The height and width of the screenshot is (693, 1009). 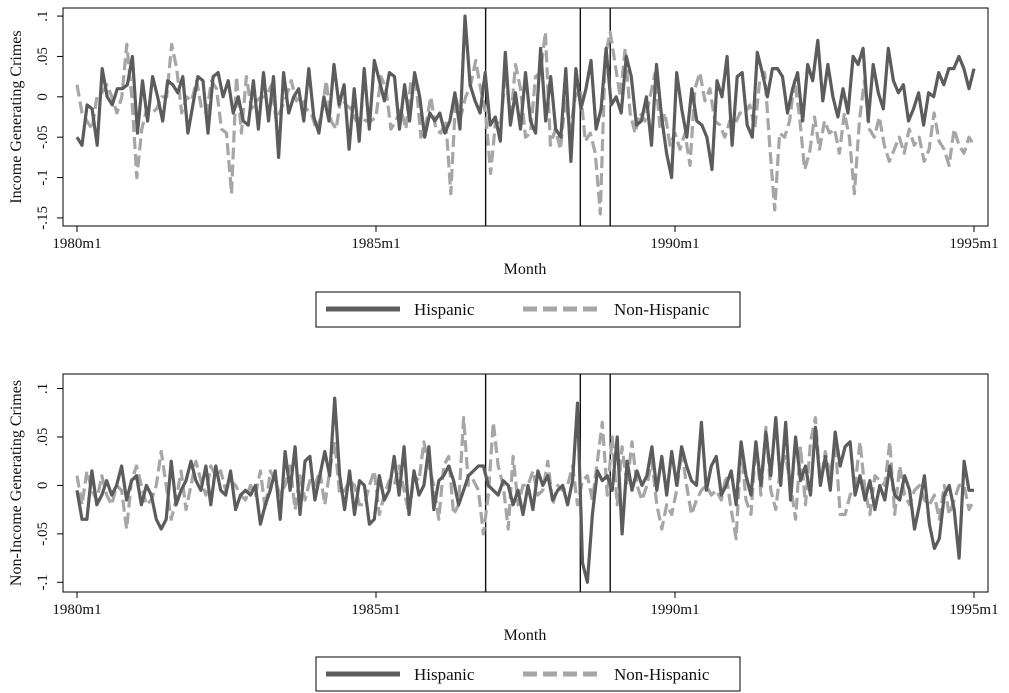 I want to click on y-axis: -.15 -.1 -.05 0 .05 .1, so click(x=49, y=120).